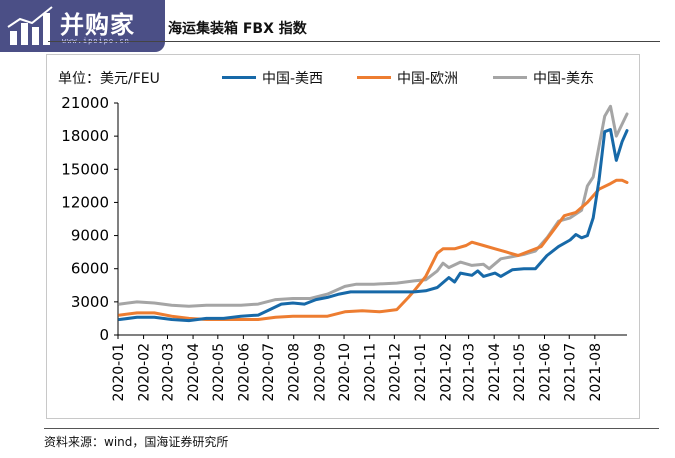 The height and width of the screenshot is (458, 675). I want to click on y-tick-label: 21000, so click(85, 103).